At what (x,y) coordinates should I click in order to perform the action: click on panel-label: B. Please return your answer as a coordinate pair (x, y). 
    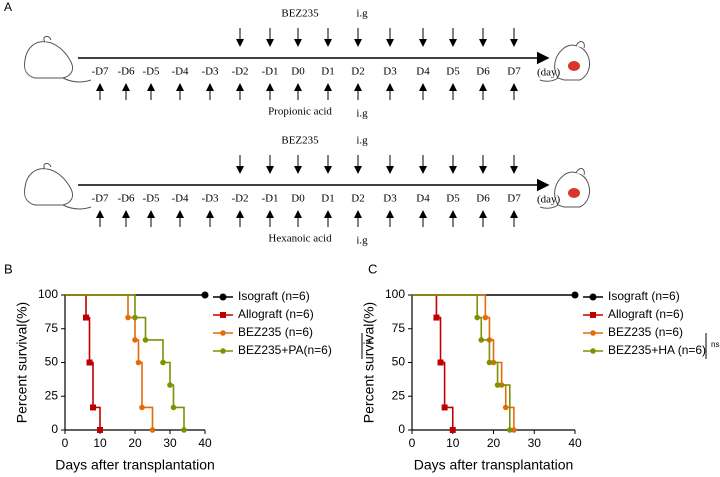
    Looking at the image, I should click on (8, 268).